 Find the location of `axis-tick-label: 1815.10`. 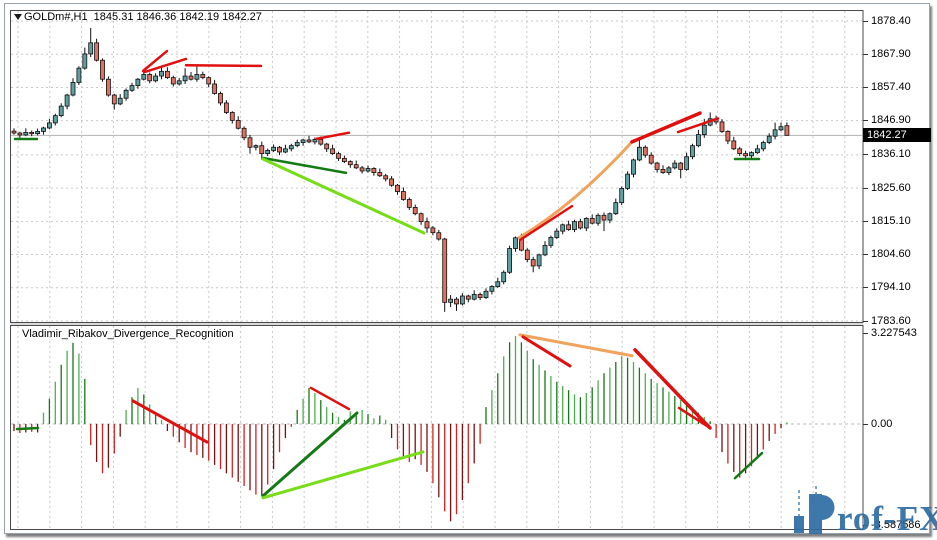

axis-tick-label: 1815.10 is located at coordinates (891, 220).